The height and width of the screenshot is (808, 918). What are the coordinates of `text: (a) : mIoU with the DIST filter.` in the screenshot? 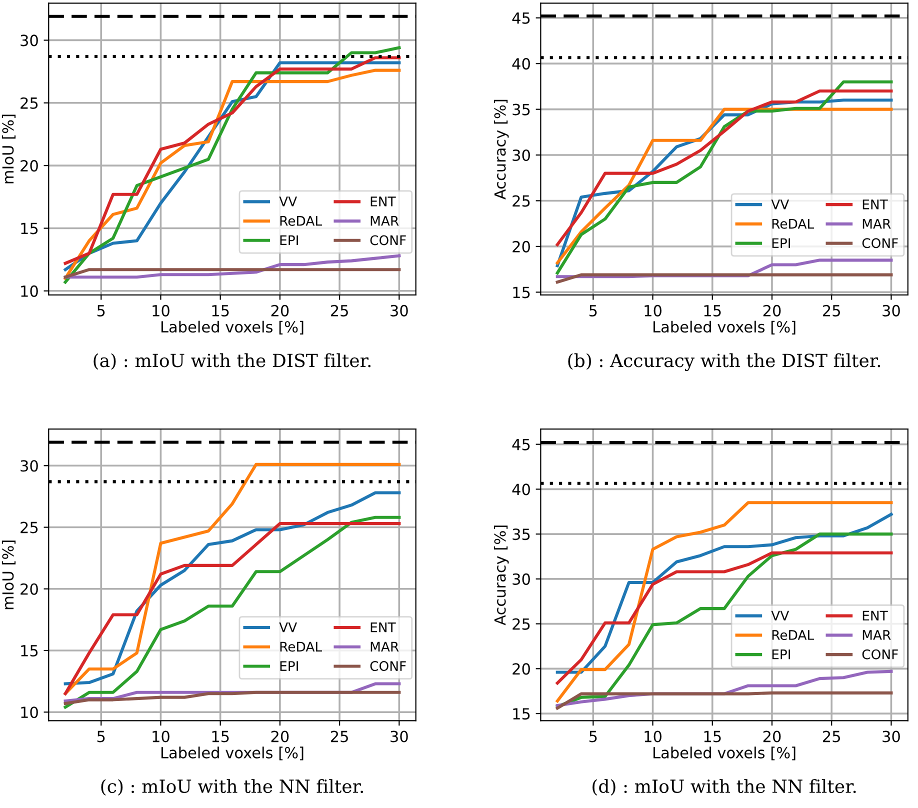 It's located at (232, 361).